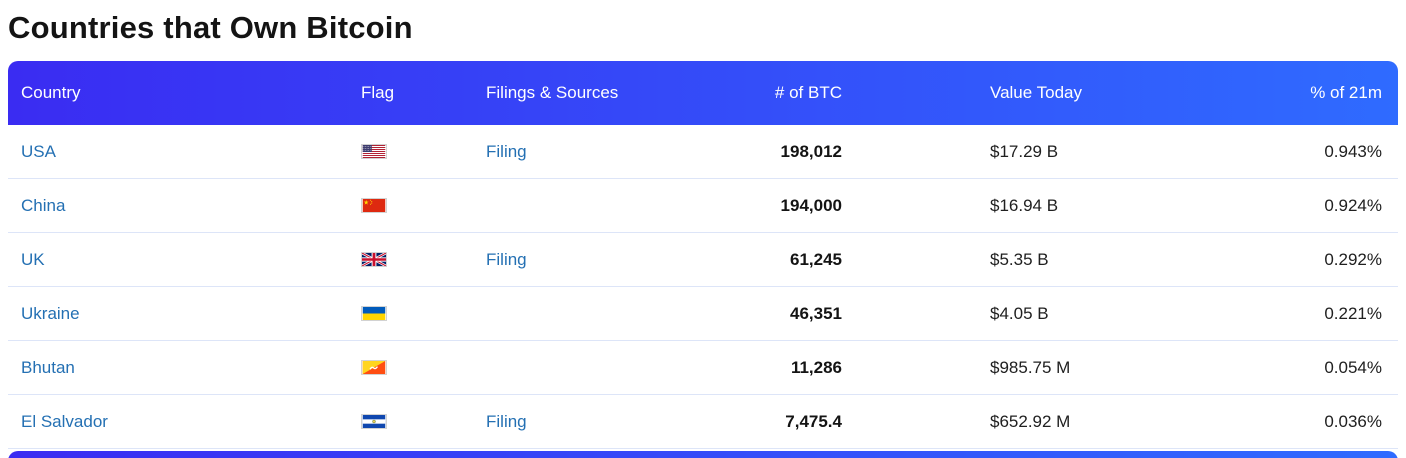 The width and height of the screenshot is (1406, 458). What do you see at coordinates (374, 313) in the screenshot?
I see `ukraine-flag-icon` at bounding box center [374, 313].